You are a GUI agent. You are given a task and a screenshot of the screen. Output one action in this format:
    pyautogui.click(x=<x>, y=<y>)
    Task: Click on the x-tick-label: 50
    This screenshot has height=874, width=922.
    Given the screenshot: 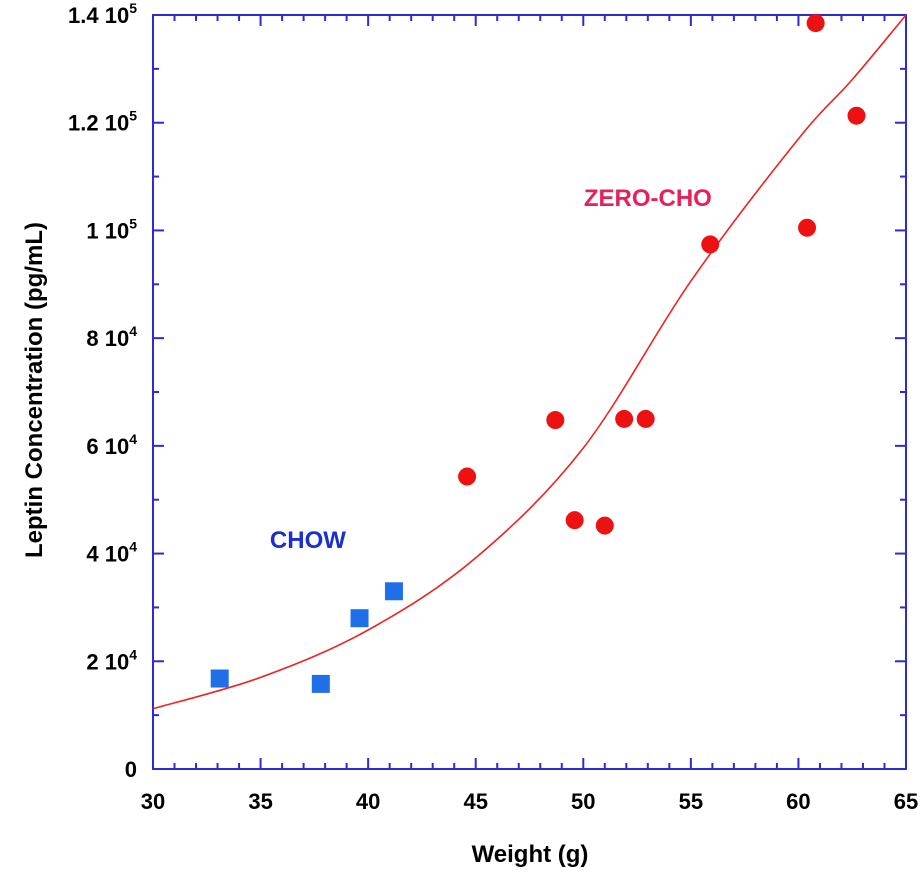 What is the action you would take?
    pyautogui.click(x=583, y=801)
    